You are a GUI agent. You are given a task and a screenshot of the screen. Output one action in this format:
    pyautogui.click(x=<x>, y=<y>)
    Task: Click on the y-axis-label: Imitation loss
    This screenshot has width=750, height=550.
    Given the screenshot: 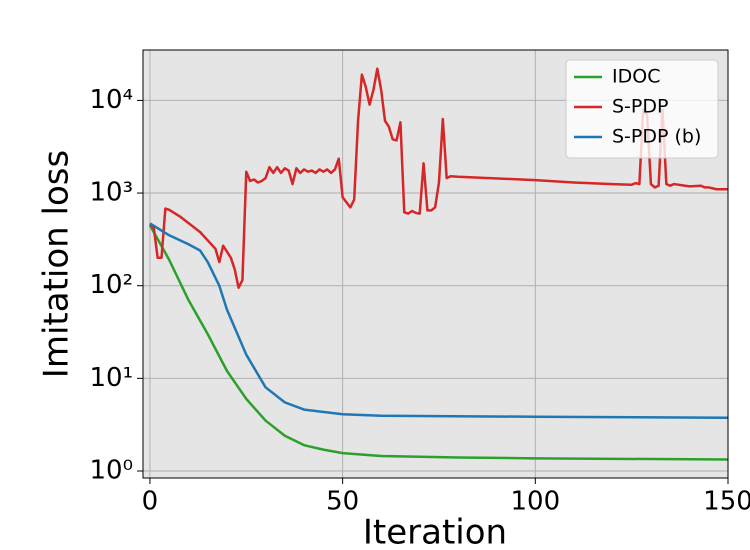 What is the action you would take?
    pyautogui.click(x=57, y=264)
    